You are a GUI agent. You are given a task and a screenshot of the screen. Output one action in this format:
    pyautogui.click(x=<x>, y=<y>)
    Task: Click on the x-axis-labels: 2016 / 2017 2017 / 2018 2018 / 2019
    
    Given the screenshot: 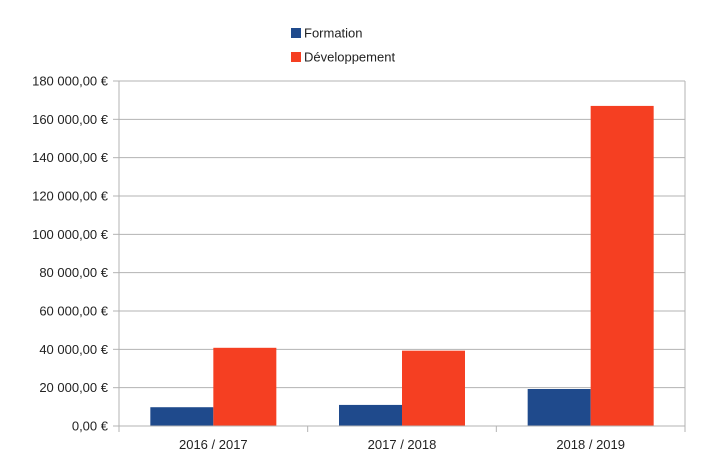 What is the action you would take?
    pyautogui.click(x=402, y=444)
    